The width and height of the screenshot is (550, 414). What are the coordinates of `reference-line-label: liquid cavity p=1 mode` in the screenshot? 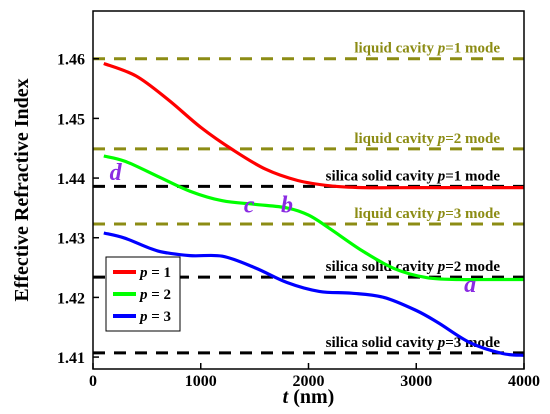 It's located at (427, 49).